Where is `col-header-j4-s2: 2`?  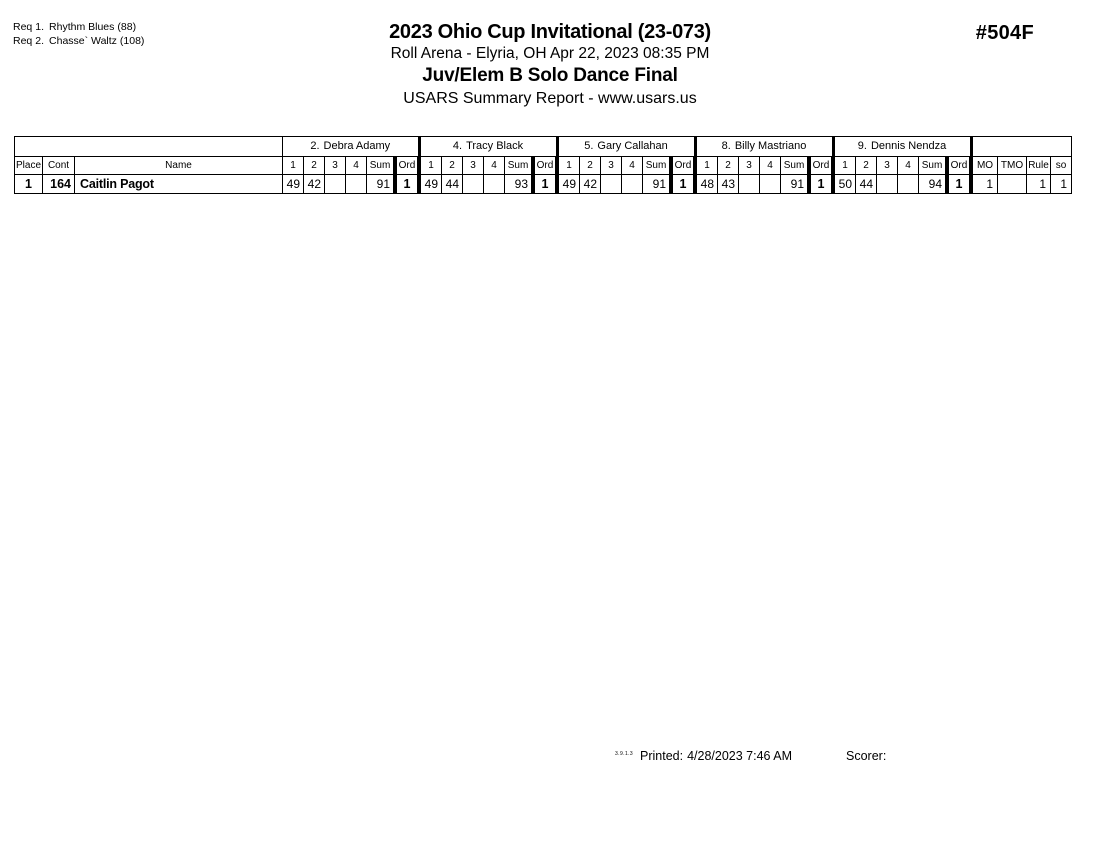
col-header-j4-s2: 2 is located at coordinates (728, 165).